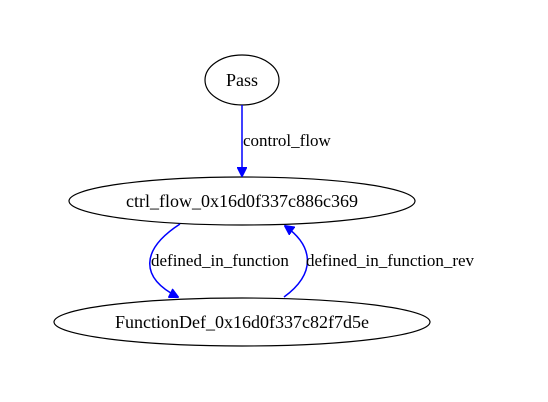 The width and height of the screenshot is (548, 402). I want to click on edge-defined-in-function-line, so click(165, 260).